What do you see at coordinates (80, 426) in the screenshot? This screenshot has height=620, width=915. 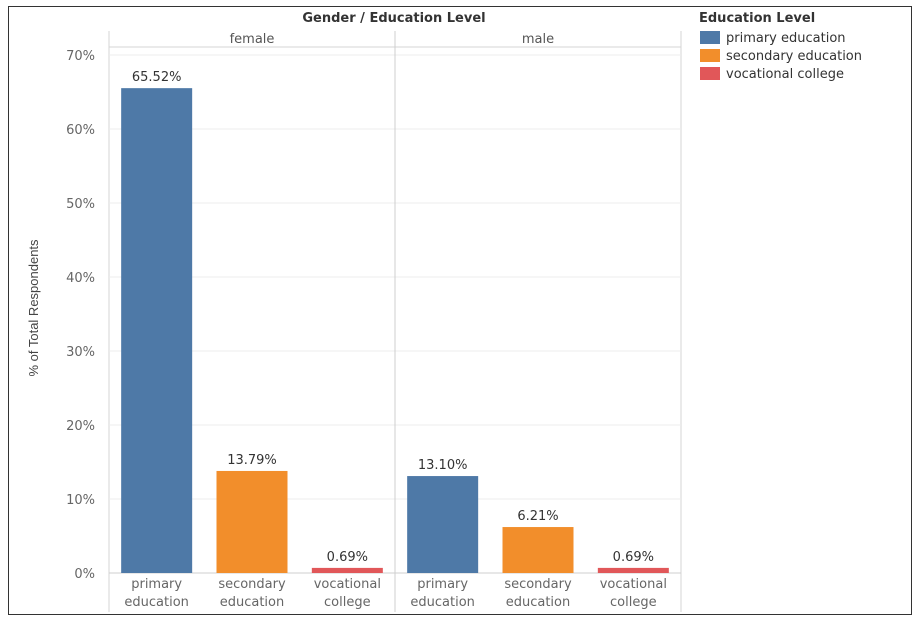 I see `y-tick-label: 20%` at bounding box center [80, 426].